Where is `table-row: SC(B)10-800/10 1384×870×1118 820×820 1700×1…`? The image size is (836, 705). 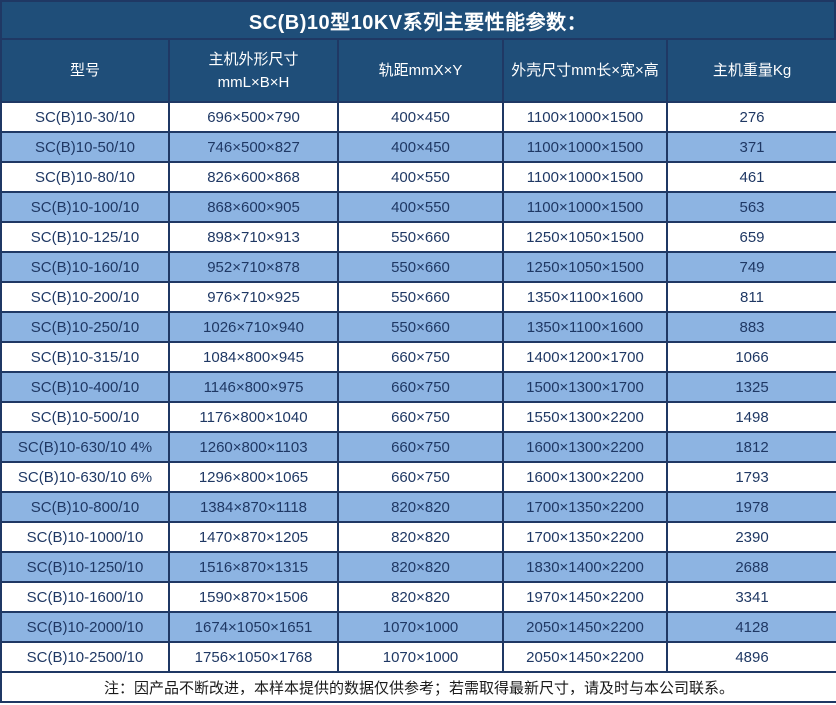 table-row: SC(B)10-800/10 1384×870×1118 820×820 1700×1… is located at coordinates (418, 507).